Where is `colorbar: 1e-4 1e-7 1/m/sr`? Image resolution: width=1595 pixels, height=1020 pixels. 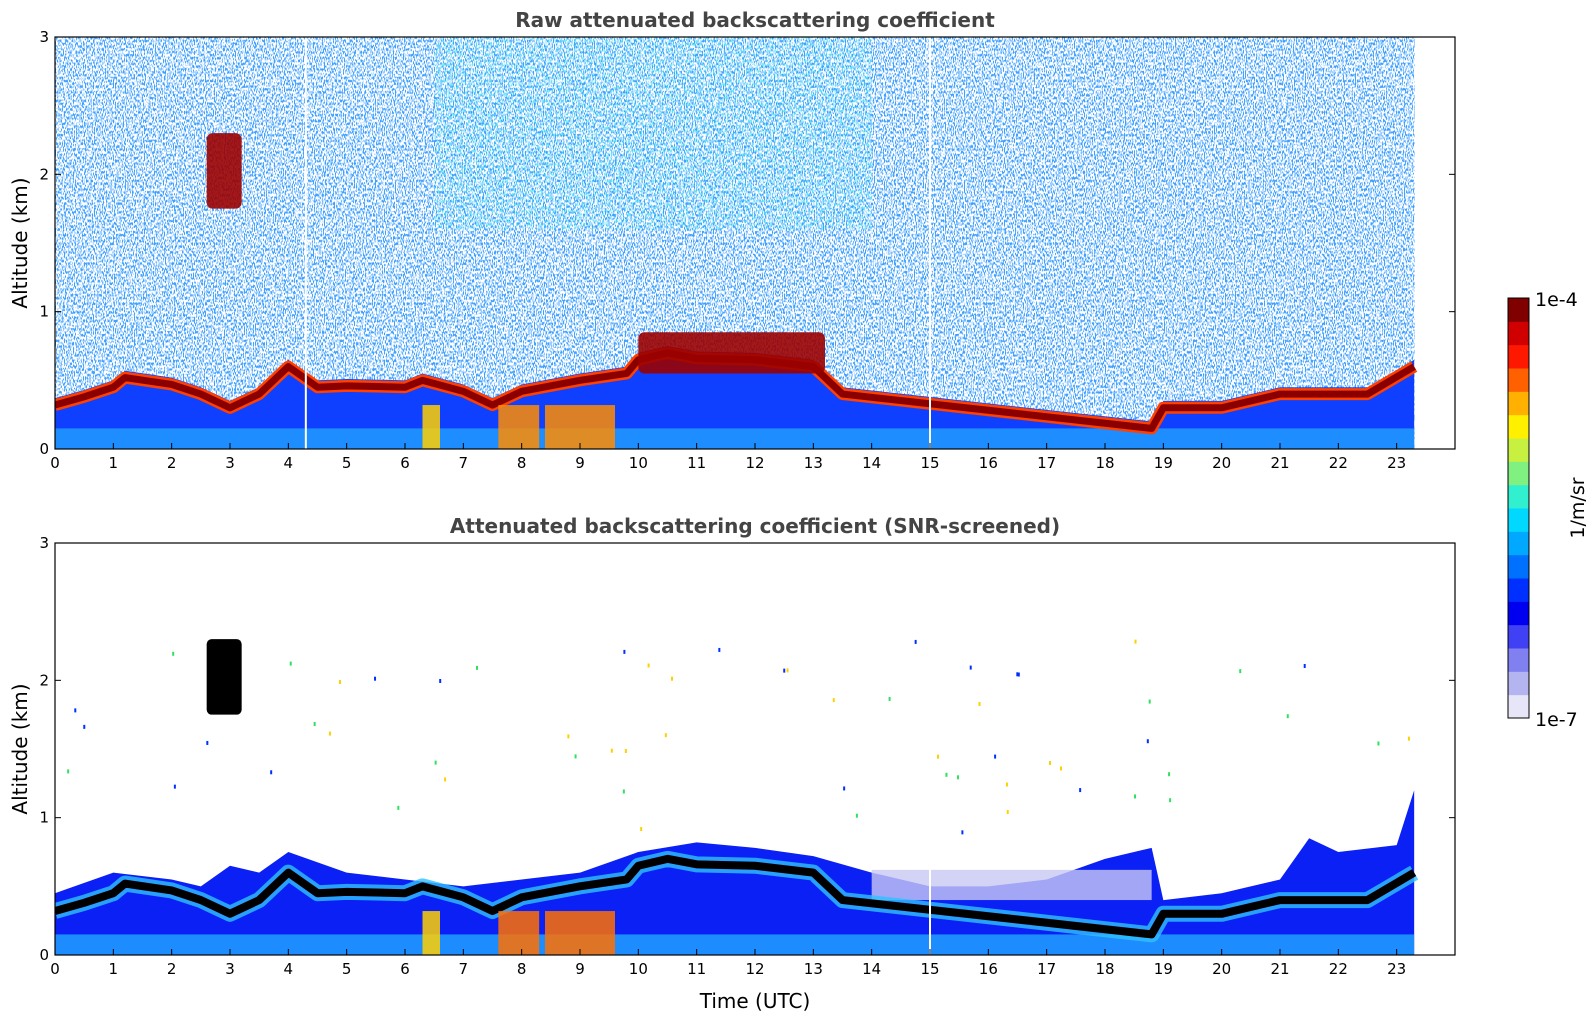 colorbar: 1e-4 1e-7 1/m/sr is located at coordinates (1548, 510).